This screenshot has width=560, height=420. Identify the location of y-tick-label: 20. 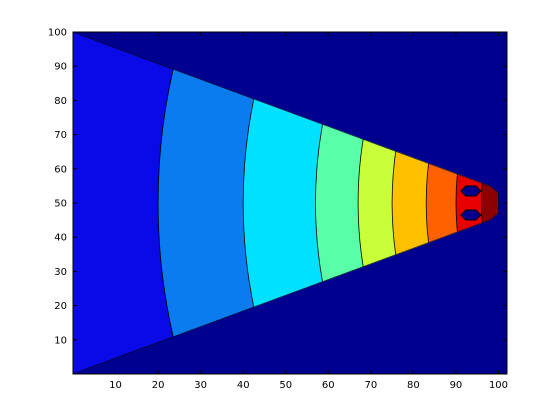
(60, 306).